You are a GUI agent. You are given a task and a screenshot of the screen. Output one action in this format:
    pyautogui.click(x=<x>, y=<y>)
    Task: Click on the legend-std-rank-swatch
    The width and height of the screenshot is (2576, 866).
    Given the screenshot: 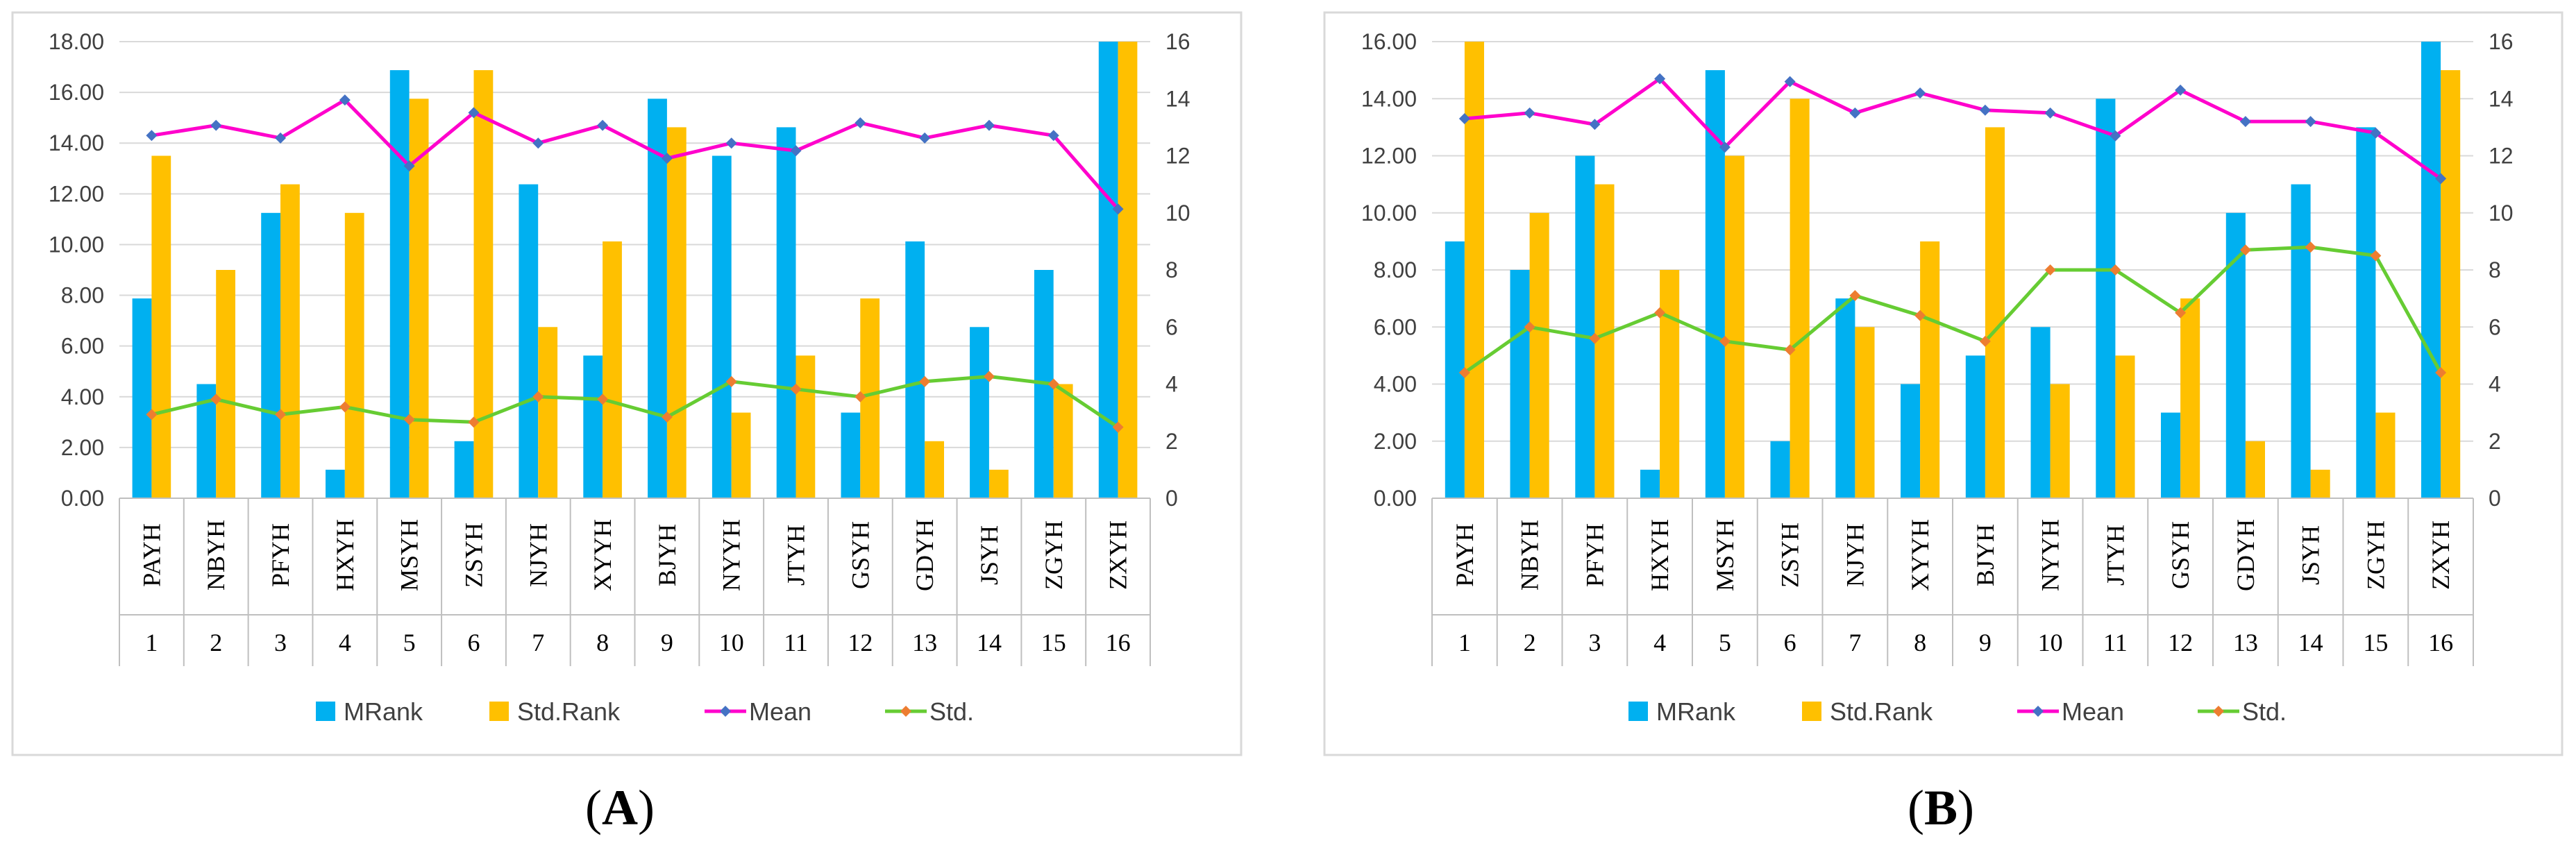 What is the action you would take?
    pyautogui.click(x=1811, y=711)
    